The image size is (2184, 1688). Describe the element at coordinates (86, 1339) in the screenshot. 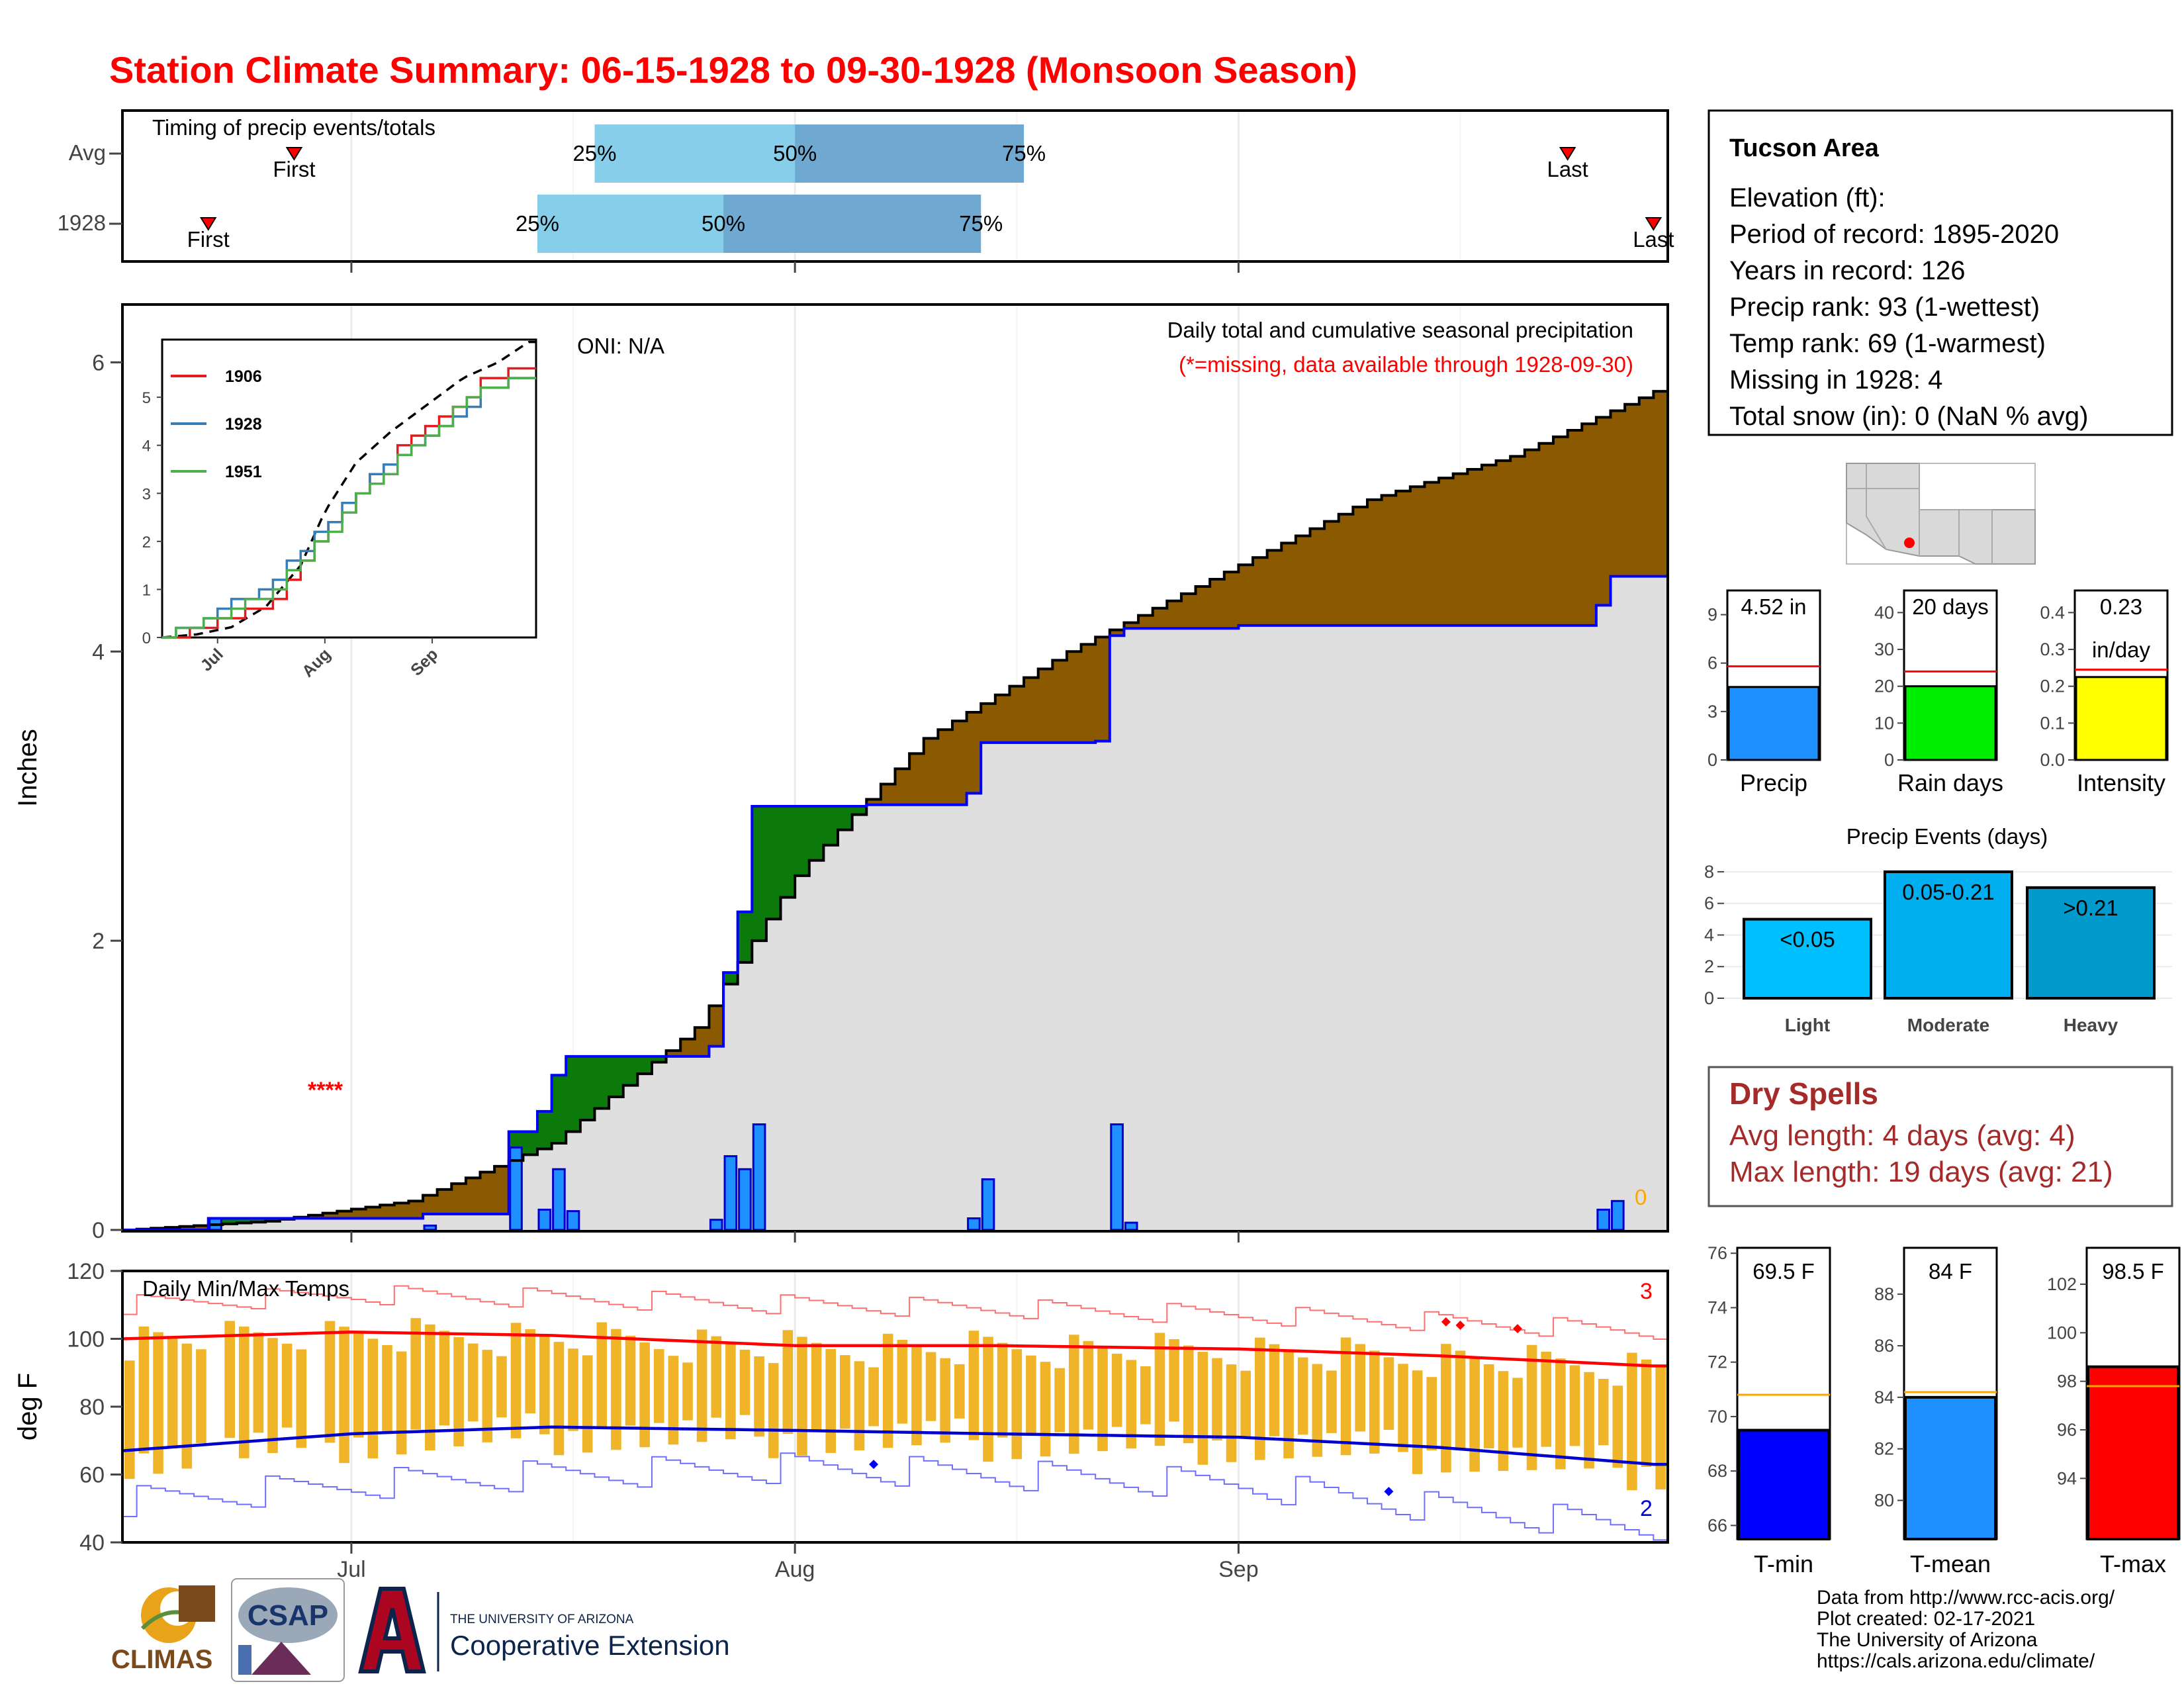

I see `temp-y-tick-label: 100` at that location.